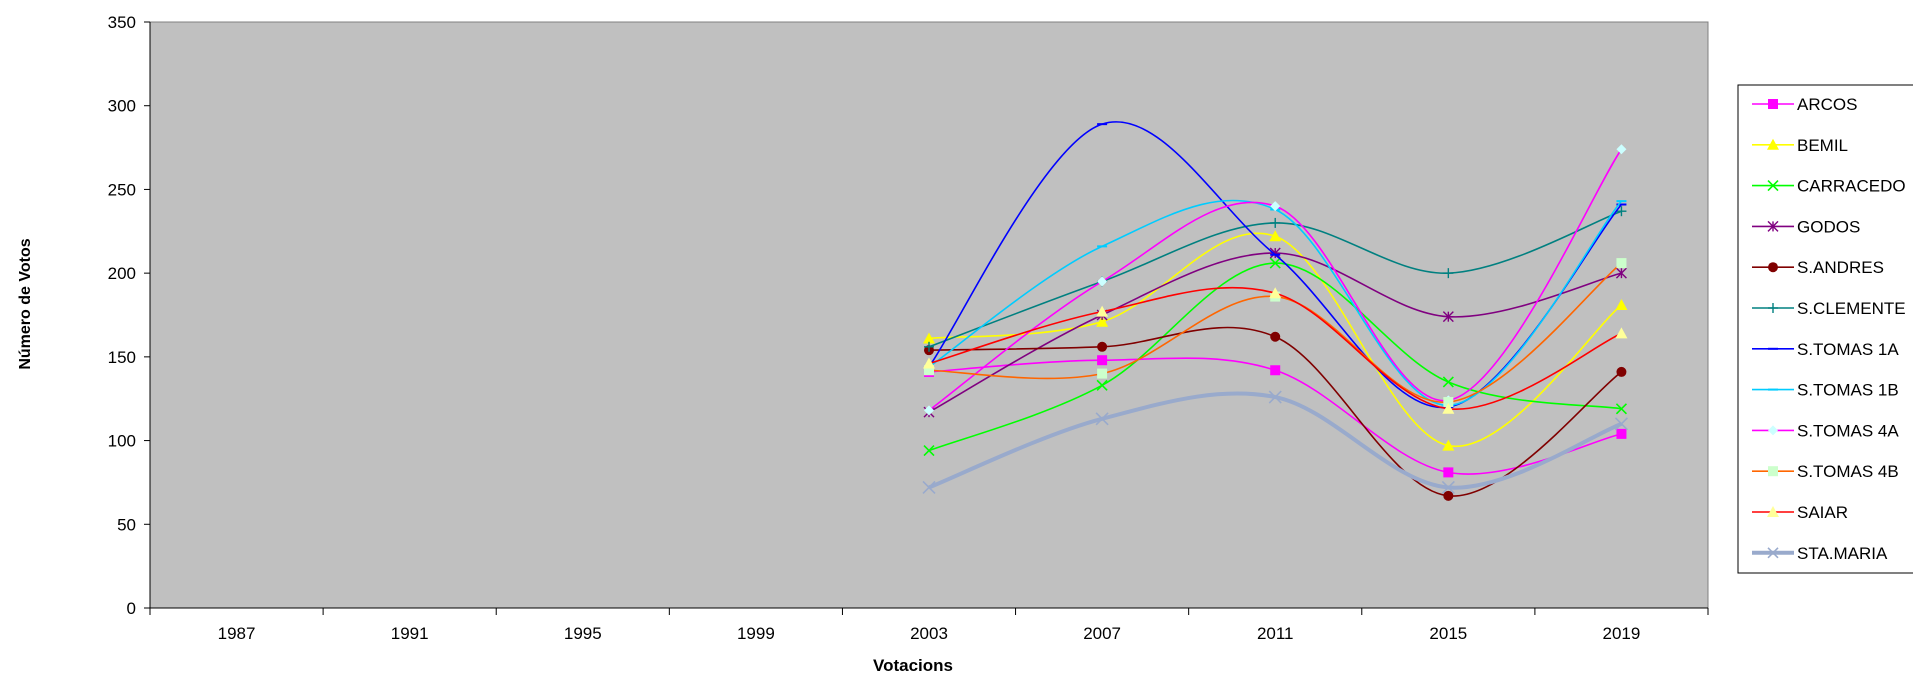  I want to click on legend-label: S.CLEMENTE, so click(1851, 308).